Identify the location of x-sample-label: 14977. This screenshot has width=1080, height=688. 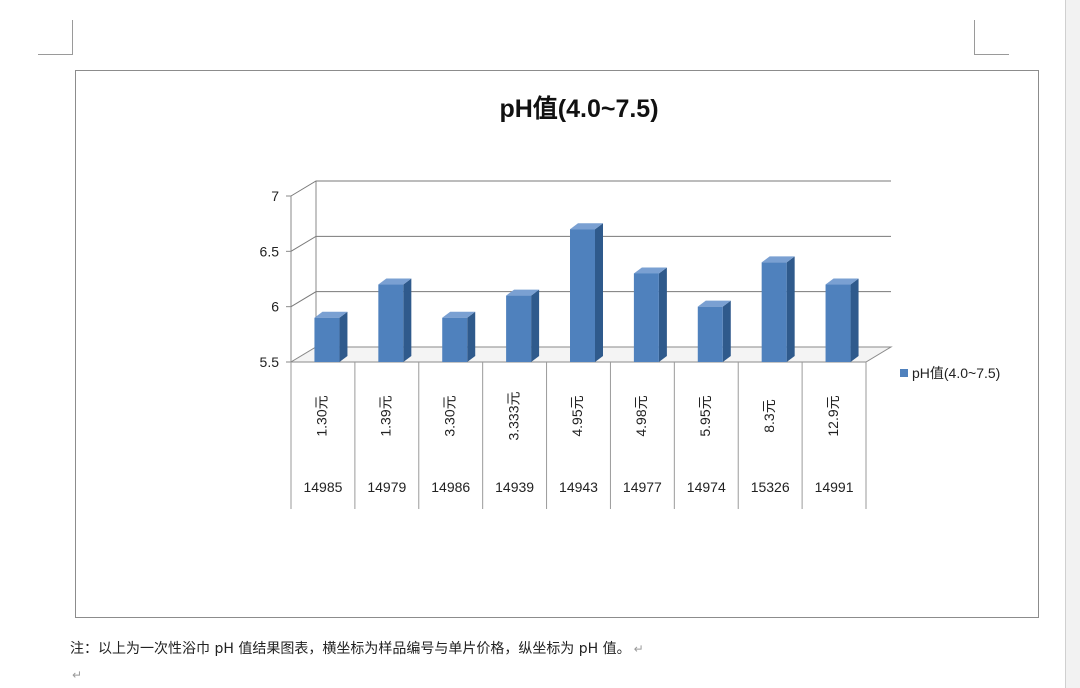
(642, 487).